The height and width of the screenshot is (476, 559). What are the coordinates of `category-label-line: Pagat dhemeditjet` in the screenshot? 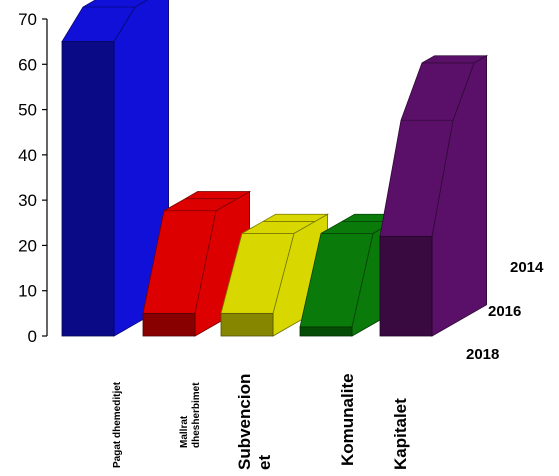 It's located at (117, 424).